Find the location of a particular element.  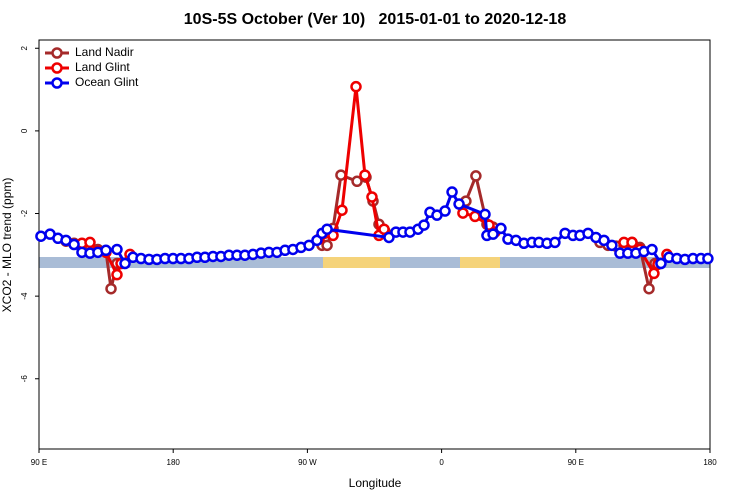

y-axis-label: XCO2 - MLO trend (ppm) is located at coordinates (7, 245).